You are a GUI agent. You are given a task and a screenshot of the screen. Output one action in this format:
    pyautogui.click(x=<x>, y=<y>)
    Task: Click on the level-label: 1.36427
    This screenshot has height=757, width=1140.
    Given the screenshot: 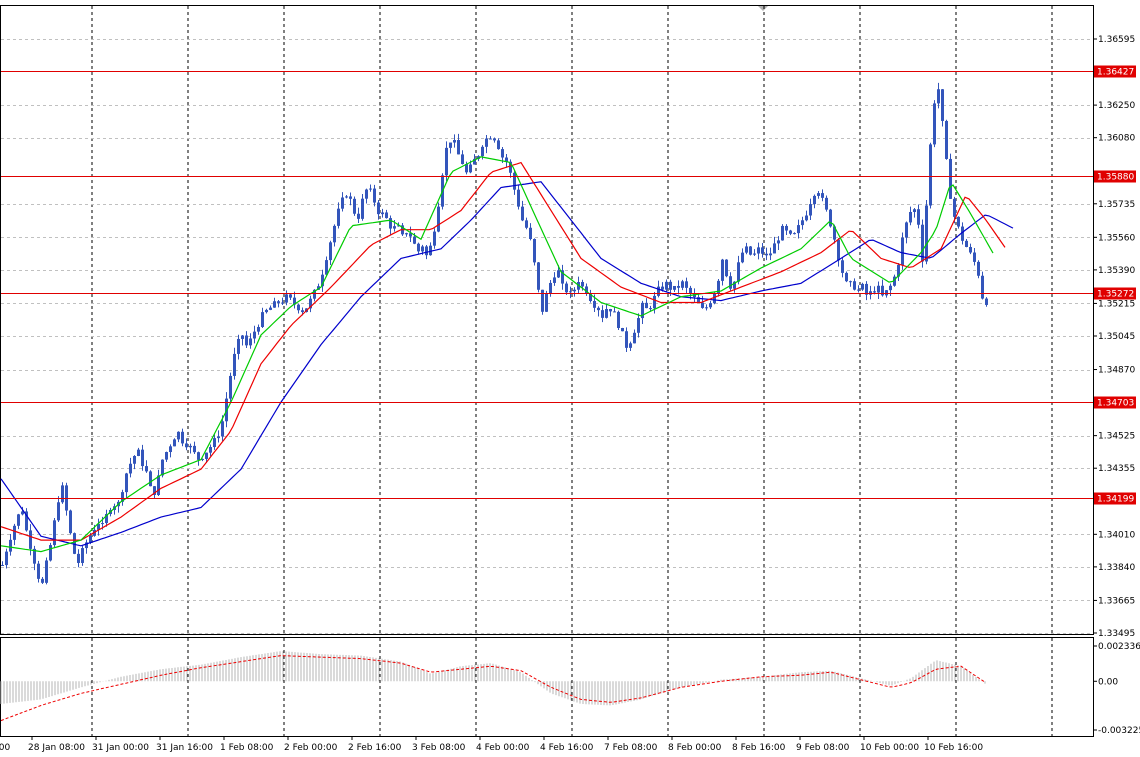 What is the action you would take?
    pyautogui.click(x=1115, y=73)
    